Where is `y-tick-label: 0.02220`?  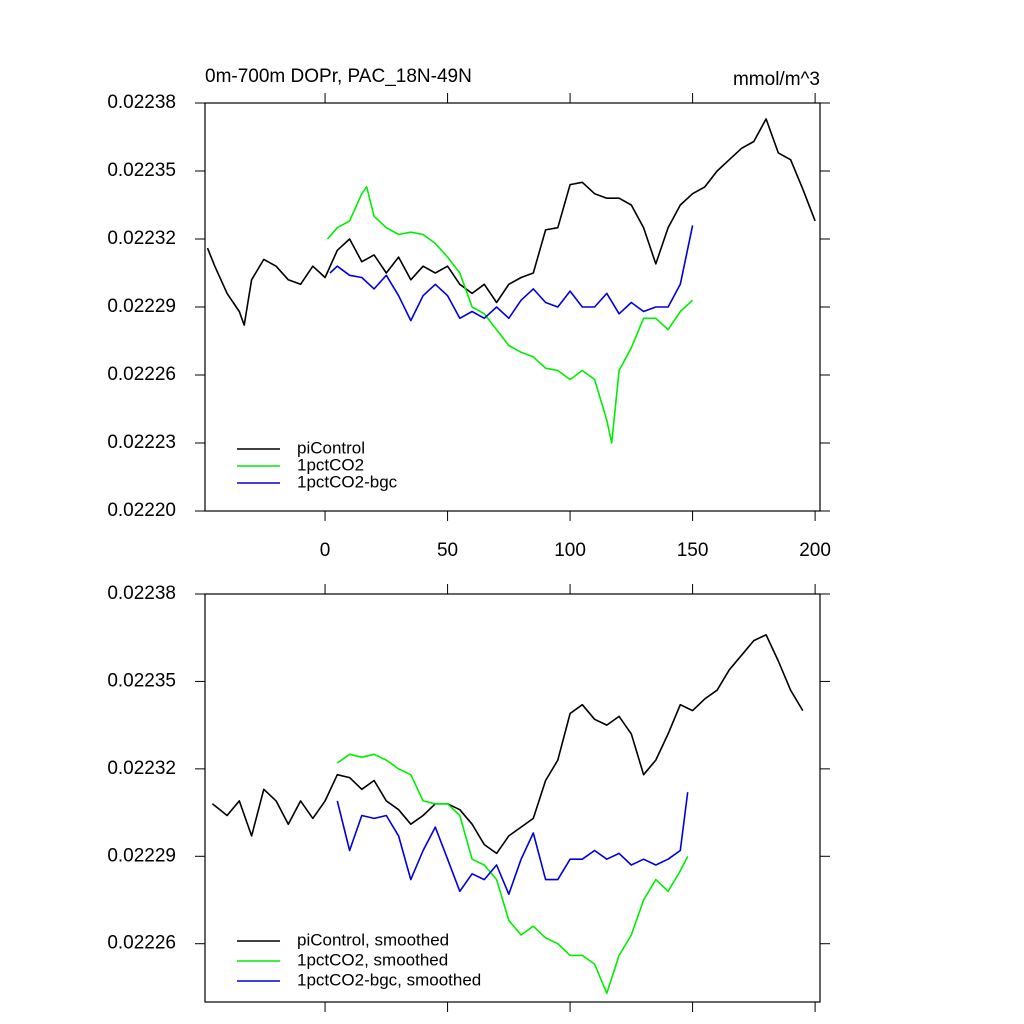
y-tick-label: 0.02220 is located at coordinates (141, 510).